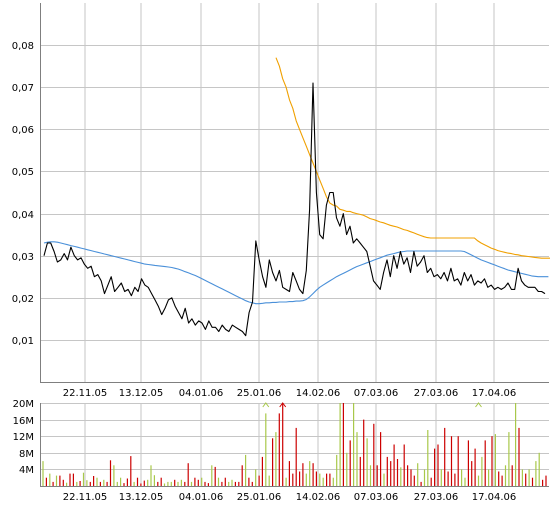  What do you see at coordinates (201, 393) in the screenshot?
I see `price-x-tick-label: 04.01.06` at bounding box center [201, 393].